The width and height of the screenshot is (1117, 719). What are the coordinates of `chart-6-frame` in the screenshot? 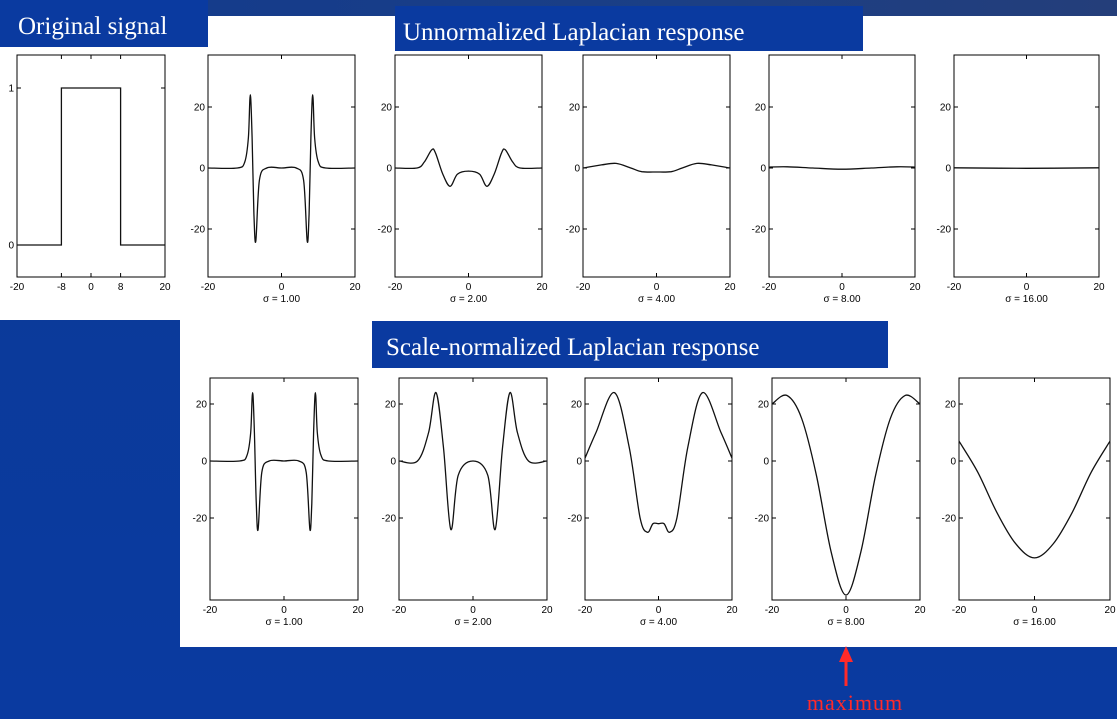 It's located at (284, 489).